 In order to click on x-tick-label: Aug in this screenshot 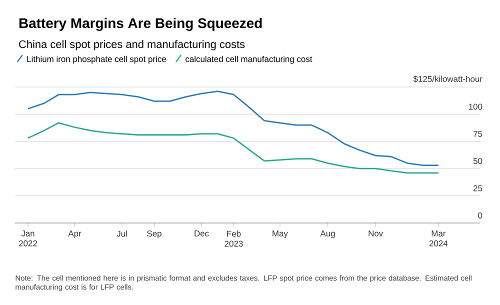, I will do `click(327, 234)`.